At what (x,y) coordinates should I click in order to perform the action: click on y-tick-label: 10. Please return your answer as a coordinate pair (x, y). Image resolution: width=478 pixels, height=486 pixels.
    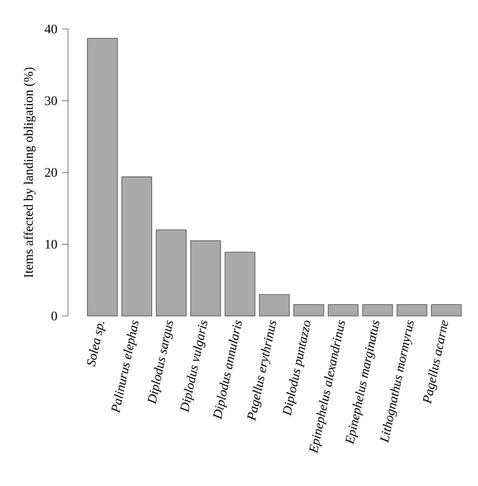
    Looking at the image, I should click on (51, 244).